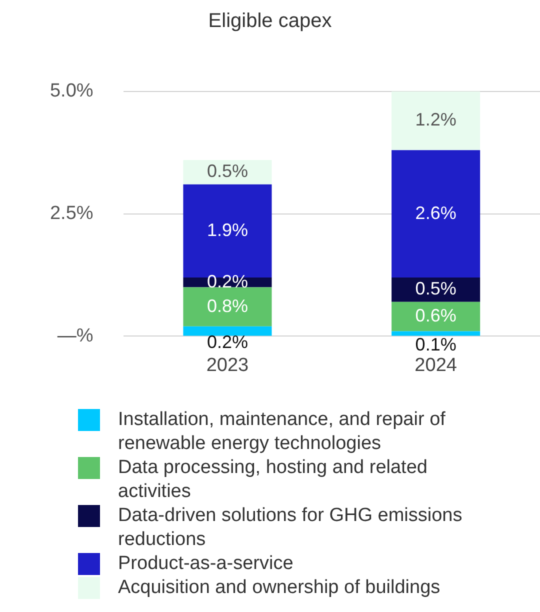  What do you see at coordinates (279, 588) in the screenshot?
I see `legend-label: Acquisition and ownership of buildings` at bounding box center [279, 588].